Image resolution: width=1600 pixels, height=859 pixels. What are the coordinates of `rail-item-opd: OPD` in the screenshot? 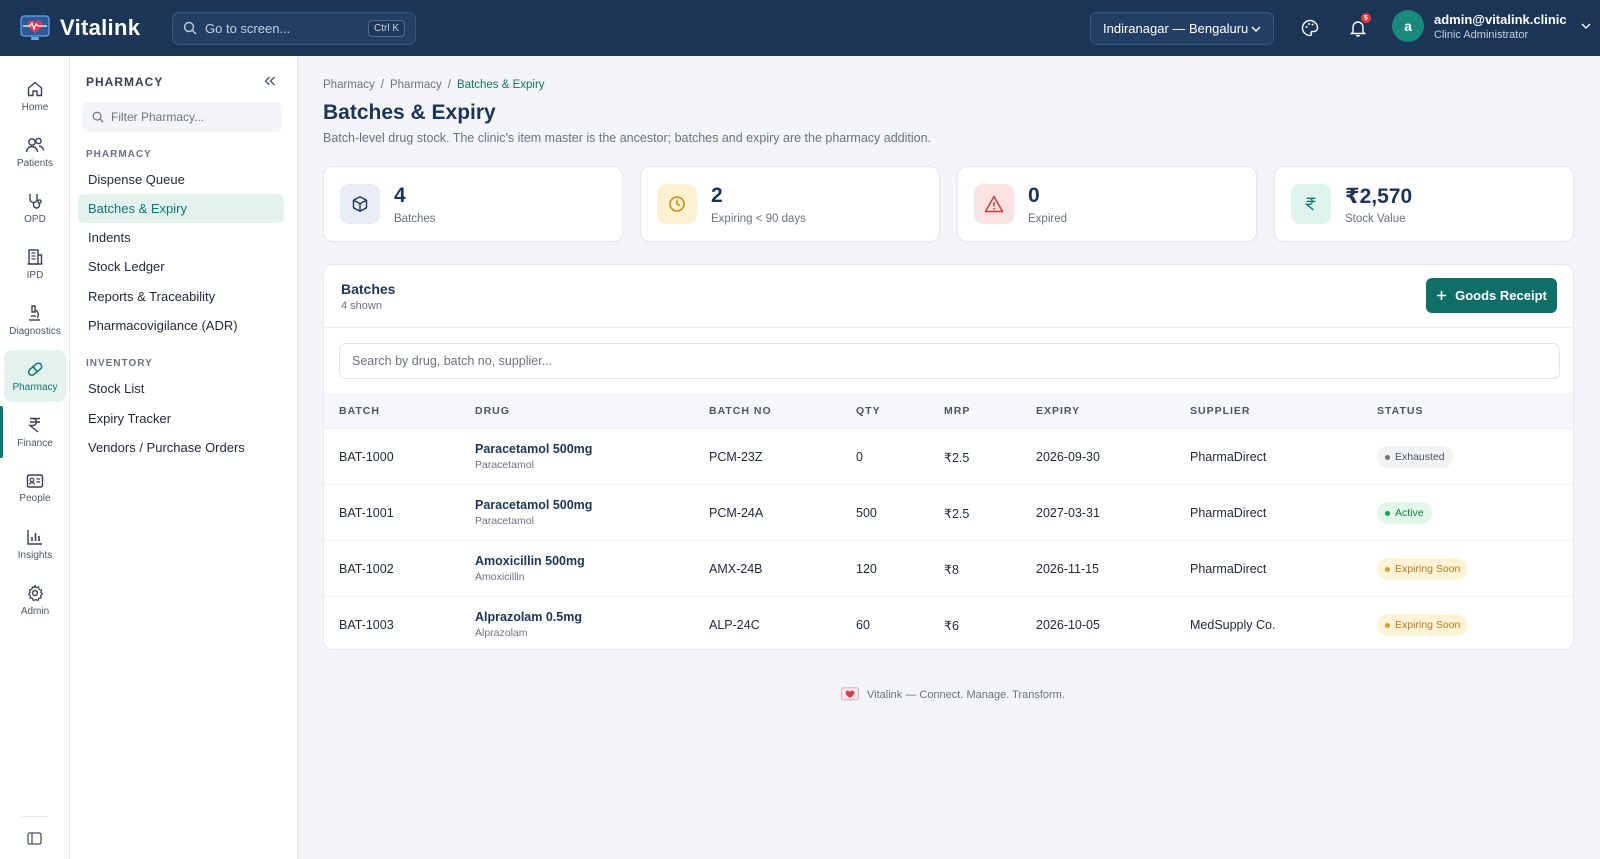 It's located at (35, 208).